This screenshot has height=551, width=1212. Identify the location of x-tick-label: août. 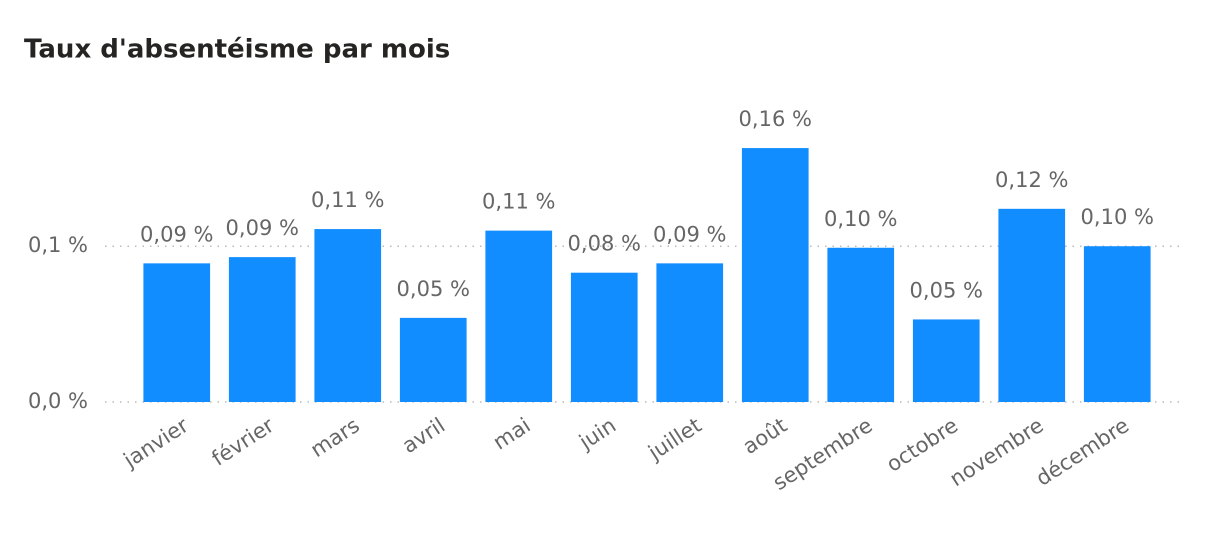
(765, 436).